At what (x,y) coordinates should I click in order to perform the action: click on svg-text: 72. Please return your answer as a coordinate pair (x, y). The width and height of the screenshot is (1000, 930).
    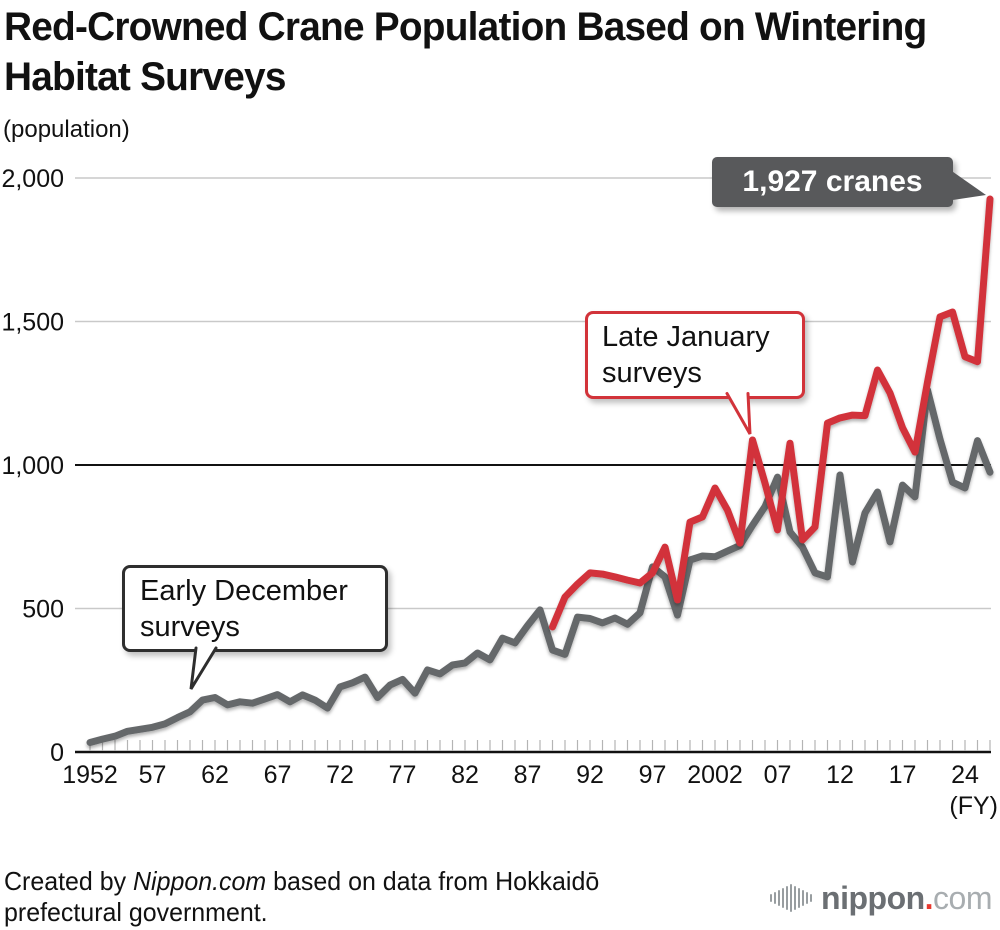
    Looking at the image, I should click on (340, 775).